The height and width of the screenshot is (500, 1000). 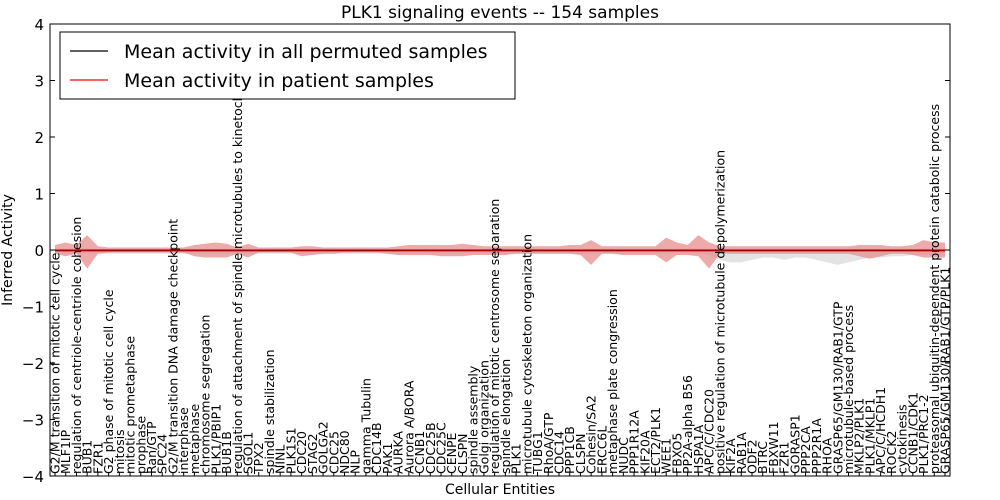 What do you see at coordinates (33, 421) in the screenshot?
I see `y-tick-label: −3` at bounding box center [33, 421].